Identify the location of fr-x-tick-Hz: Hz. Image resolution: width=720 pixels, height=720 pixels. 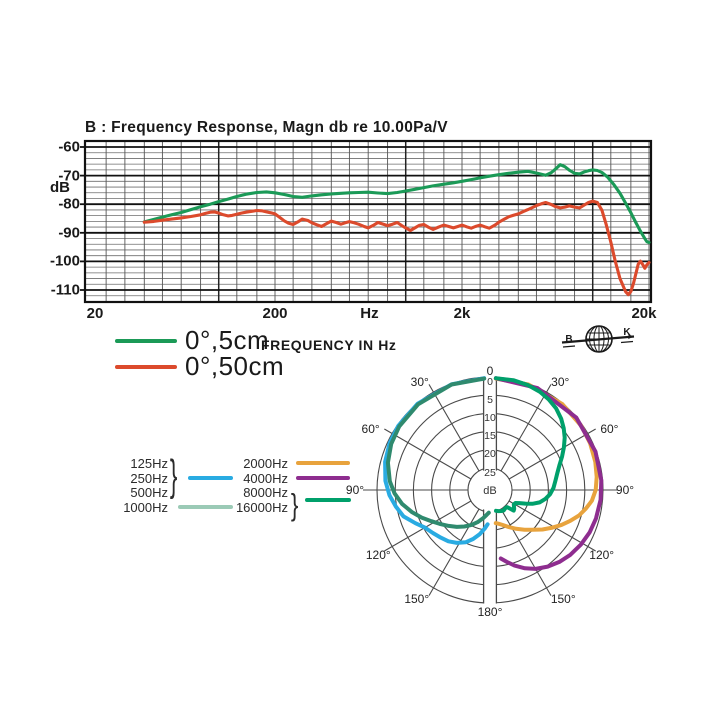
(369, 313).